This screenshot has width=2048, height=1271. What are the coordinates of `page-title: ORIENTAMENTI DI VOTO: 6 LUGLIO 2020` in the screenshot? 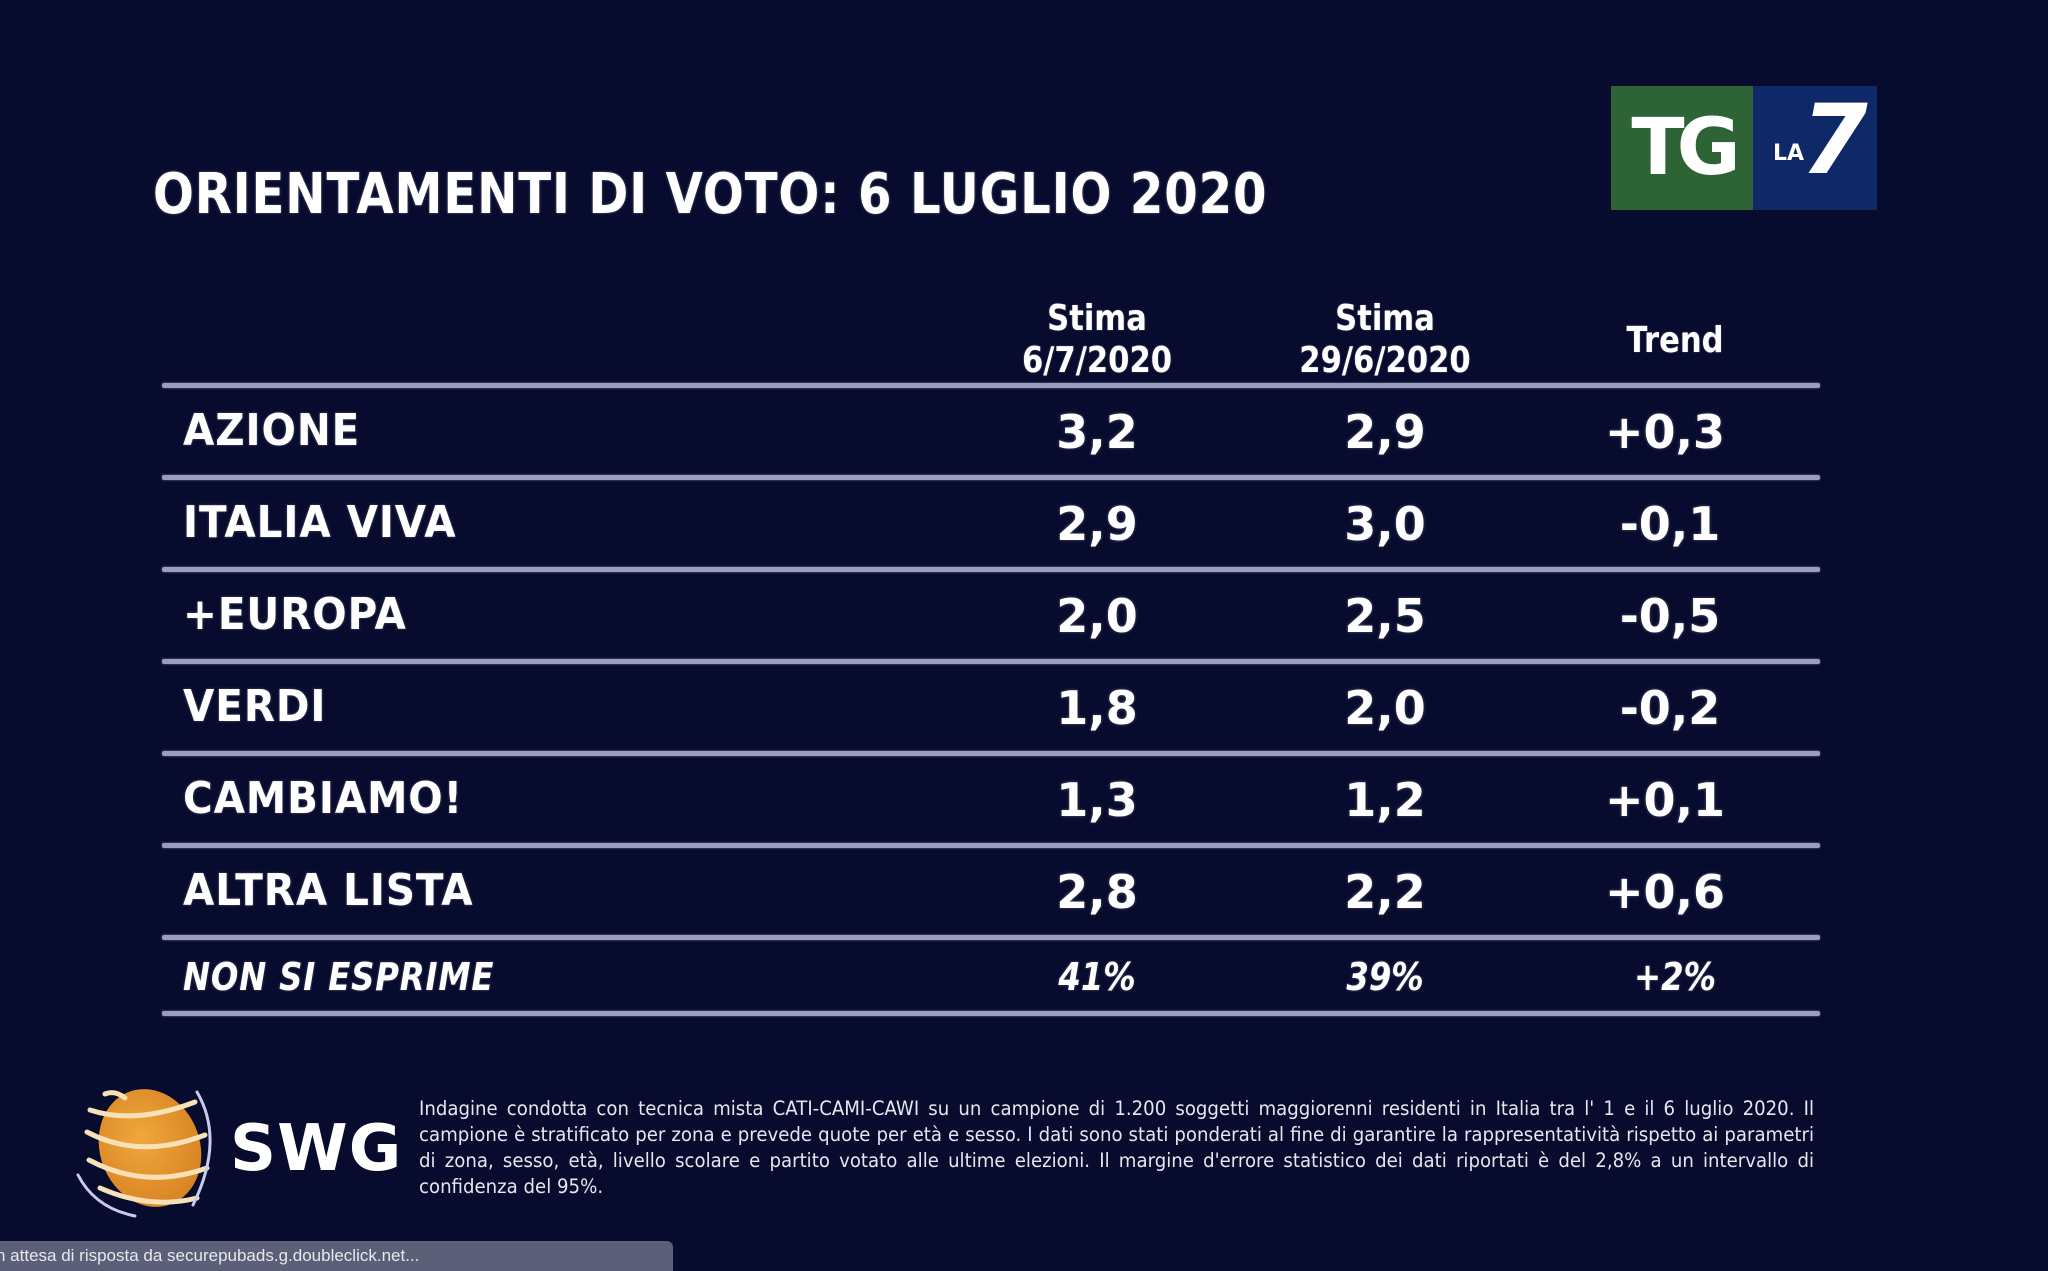 It's located at (710, 194).